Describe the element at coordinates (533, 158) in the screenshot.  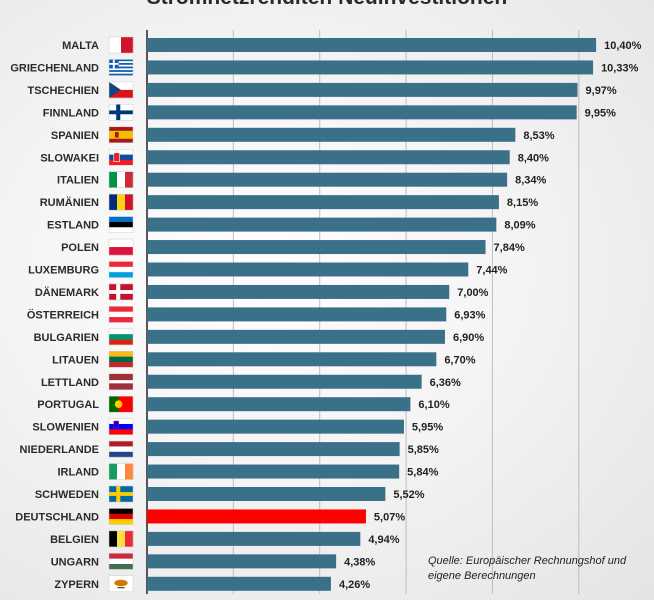
I see `data-label: 8,40%` at that location.